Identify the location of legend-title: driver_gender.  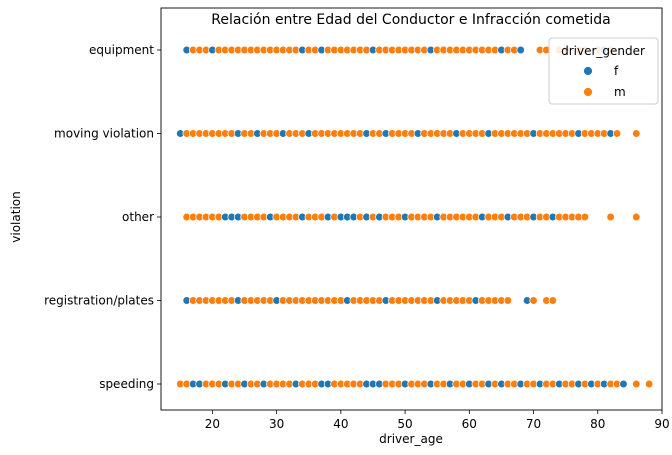
(603, 51).